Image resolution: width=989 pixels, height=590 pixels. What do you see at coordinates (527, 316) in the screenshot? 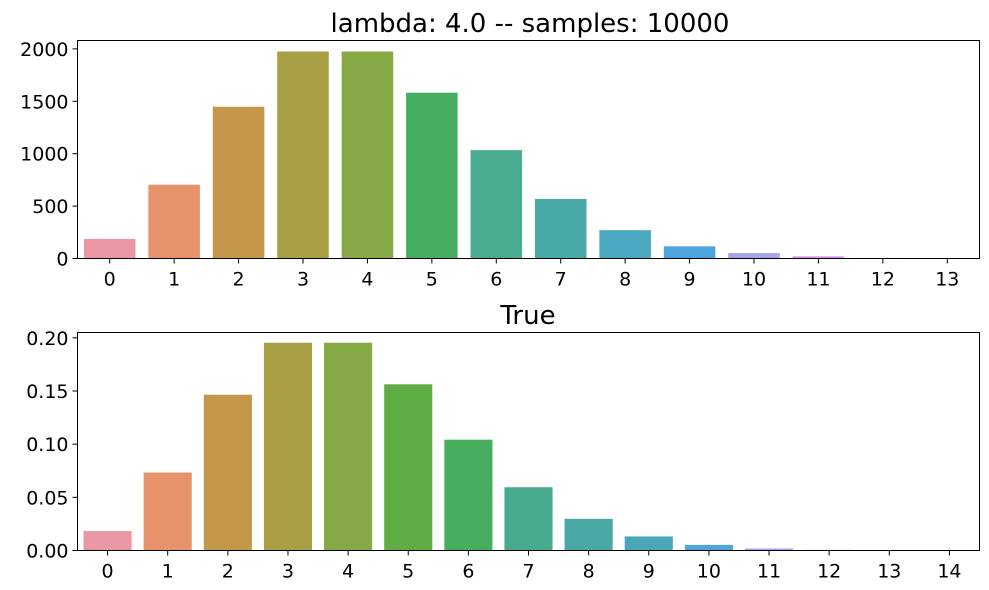
I see `chart-bottom-title: True` at bounding box center [527, 316].